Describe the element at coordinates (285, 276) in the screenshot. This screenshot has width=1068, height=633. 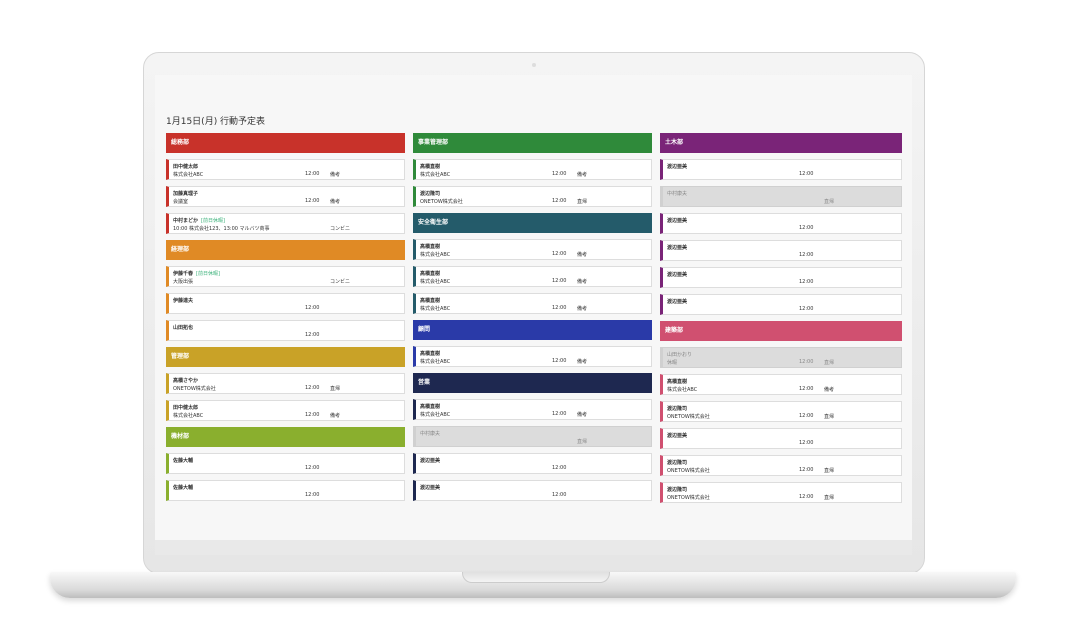
I see `schedule-entry: 伊藤千春 [前日休暇] 大阪出張 コンビニ` at that location.